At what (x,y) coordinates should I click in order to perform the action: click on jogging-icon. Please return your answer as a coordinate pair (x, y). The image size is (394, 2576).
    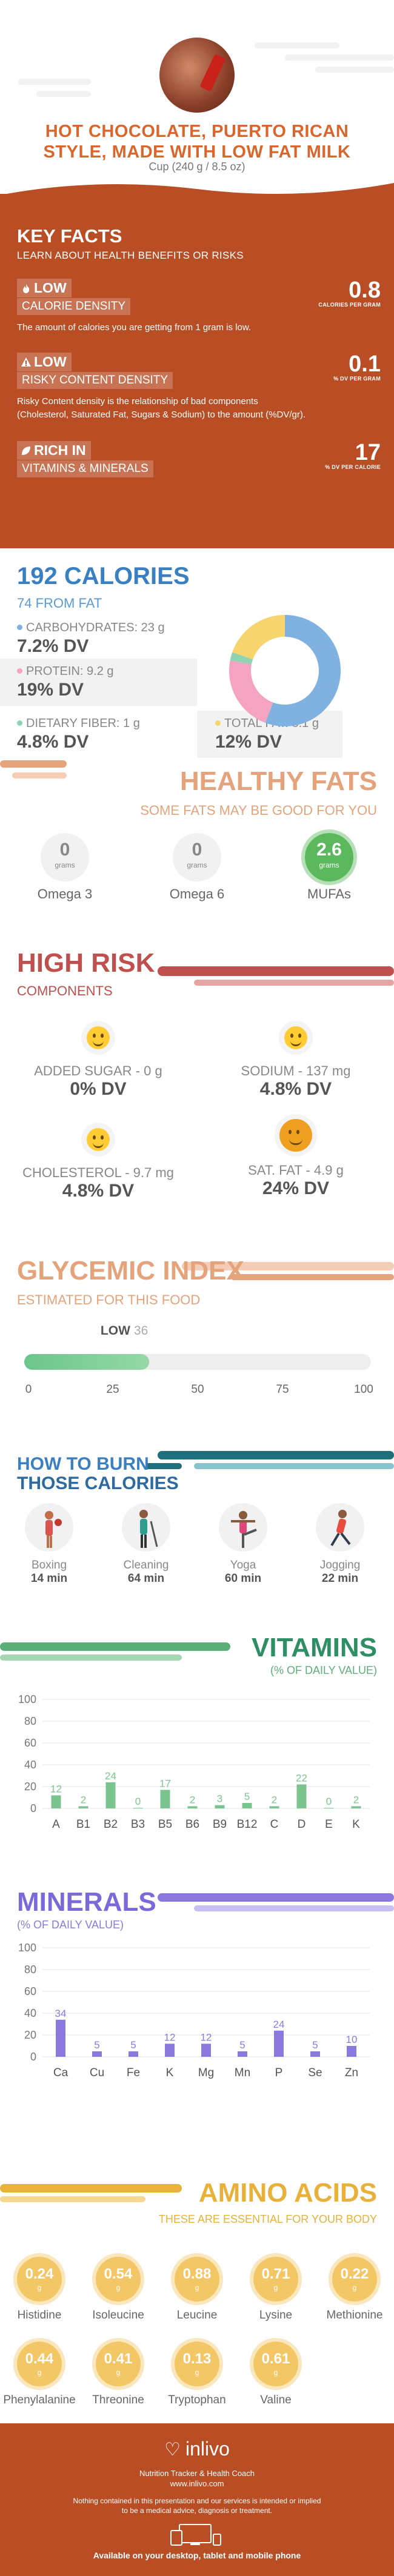
    Looking at the image, I should click on (340, 1527).